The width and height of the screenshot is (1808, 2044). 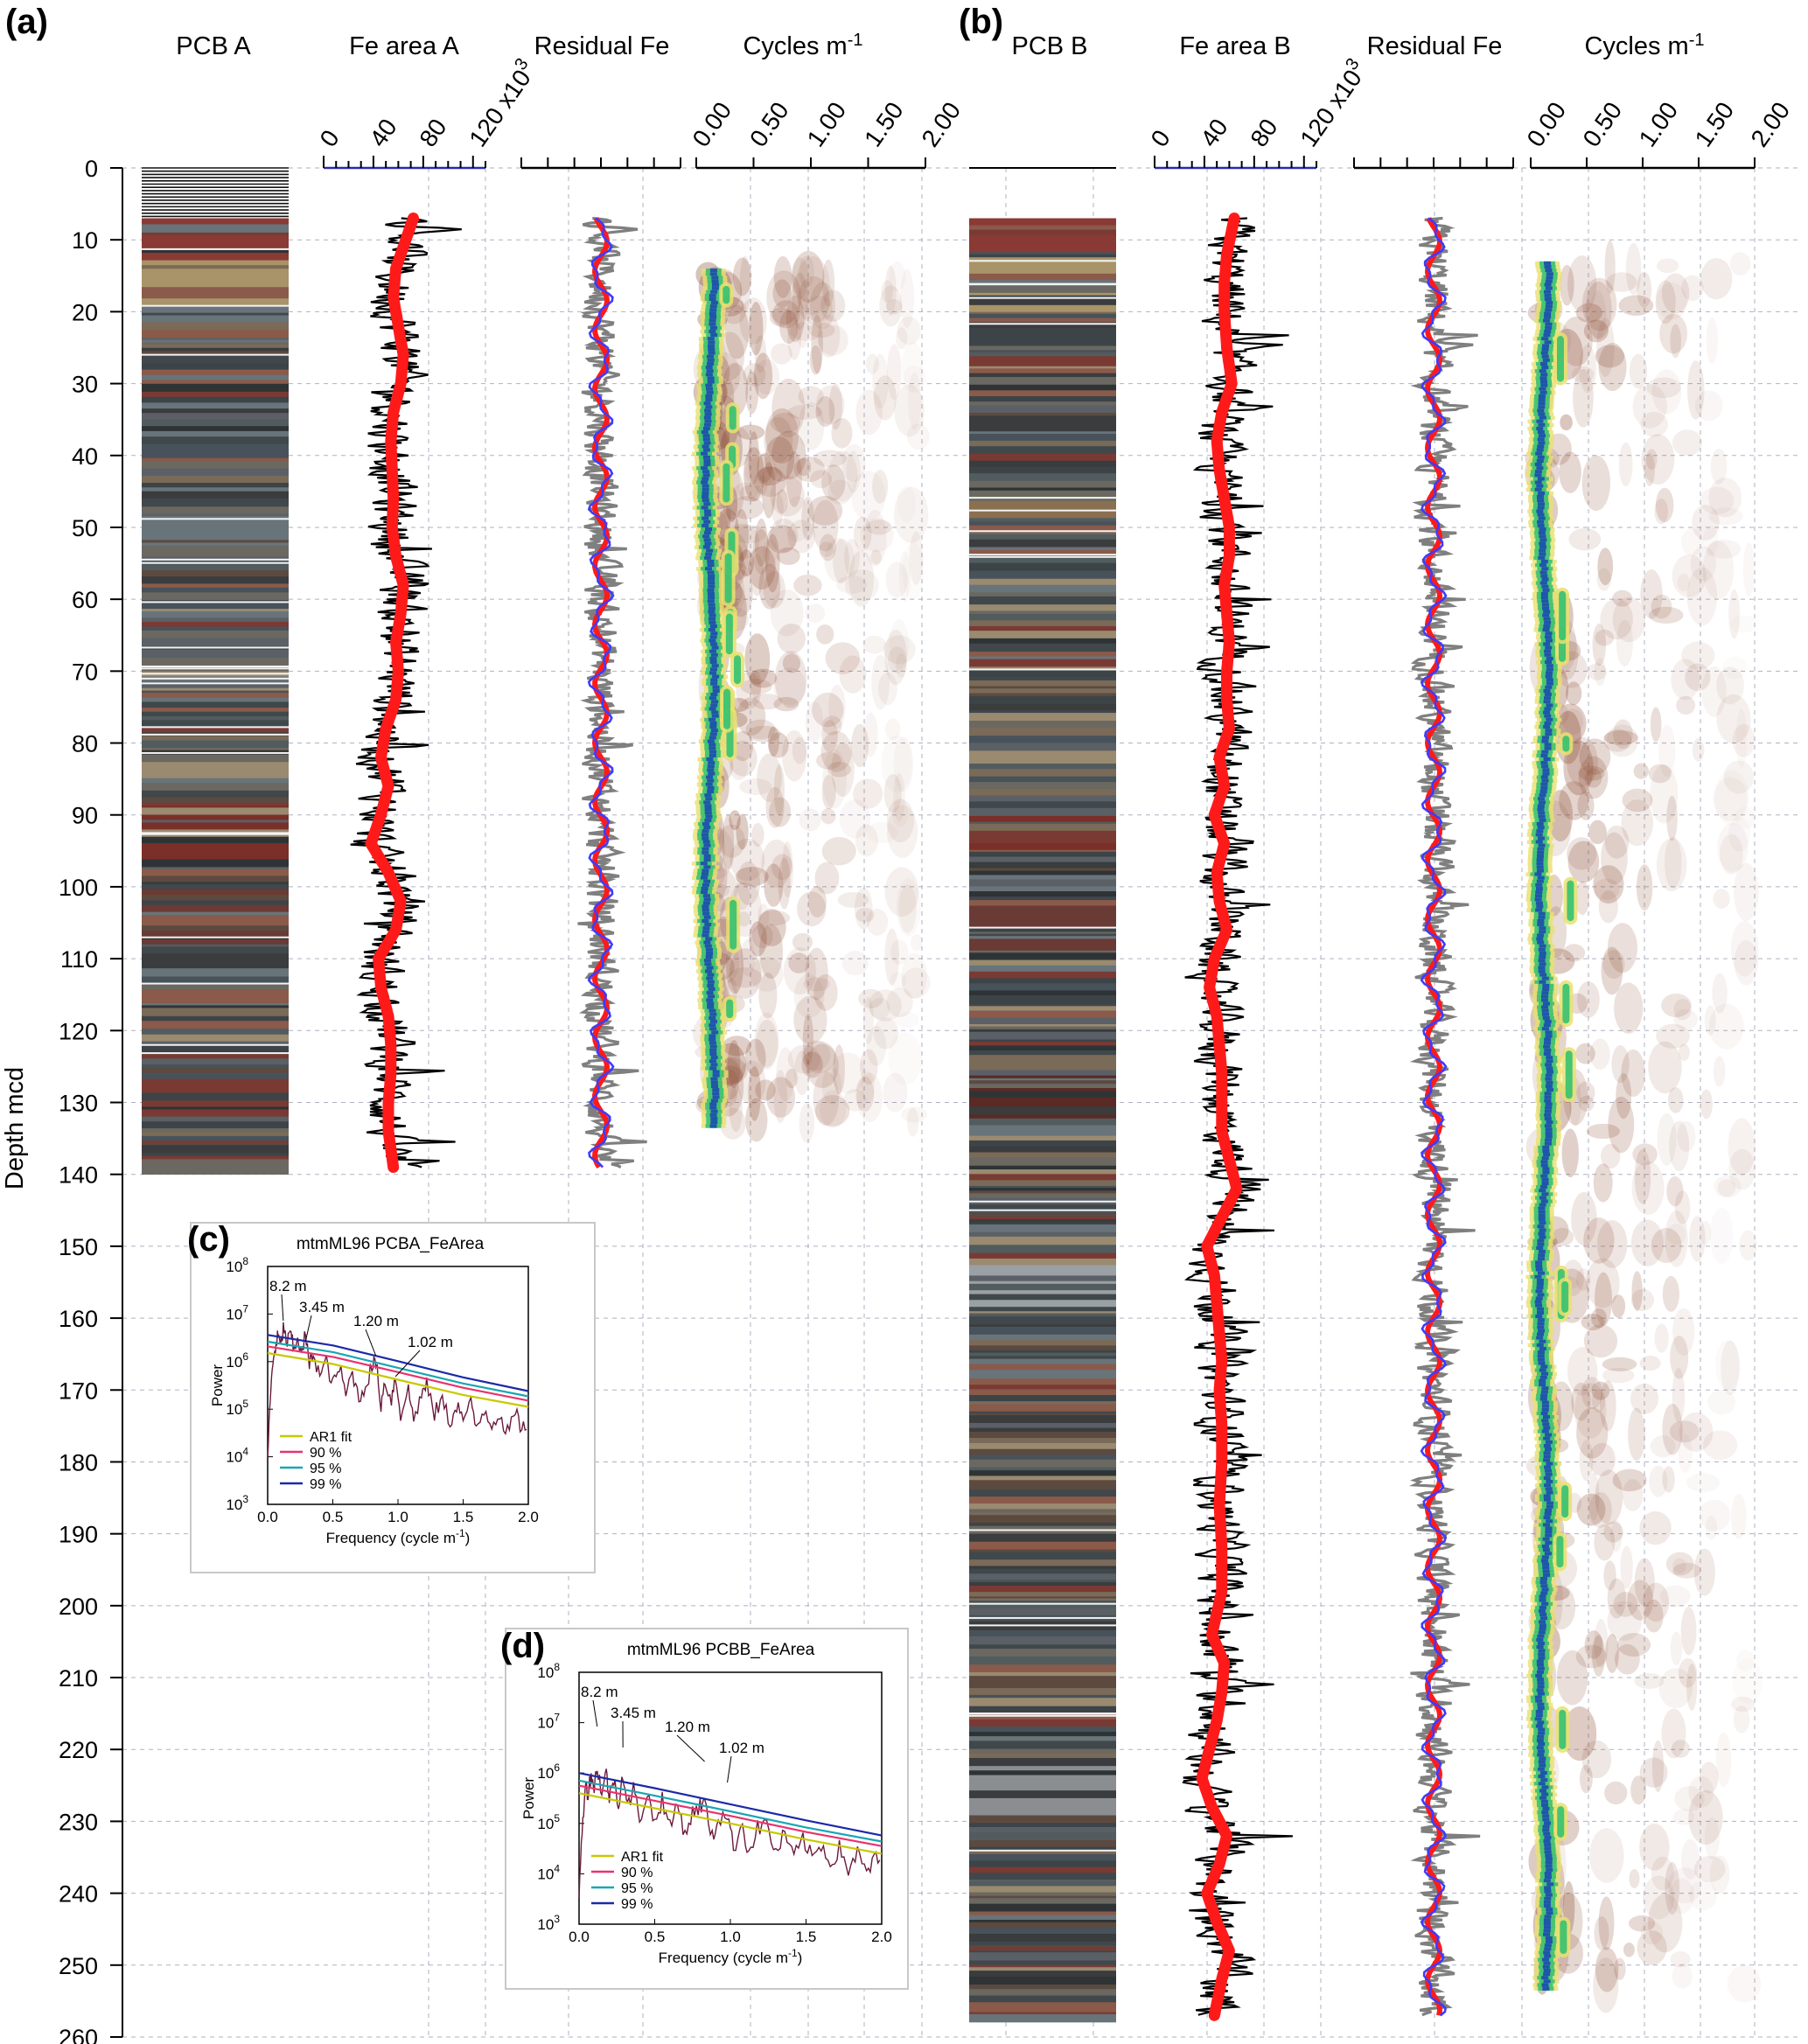 I want to click on spectrum-annotation: 1.20 m, so click(x=687, y=1727).